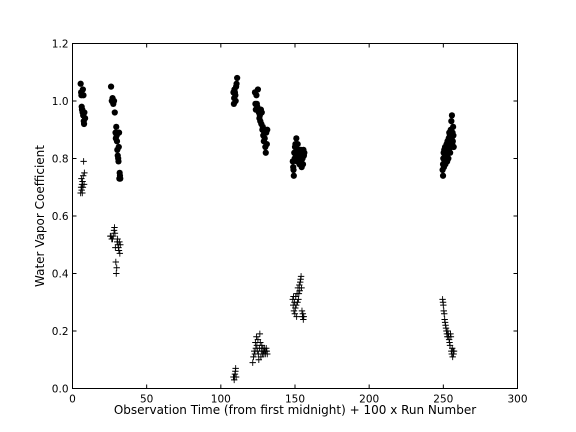 This screenshot has height=432, width=576. Describe the element at coordinates (517, 400) in the screenshot. I see `x-tick-label: 300` at that location.